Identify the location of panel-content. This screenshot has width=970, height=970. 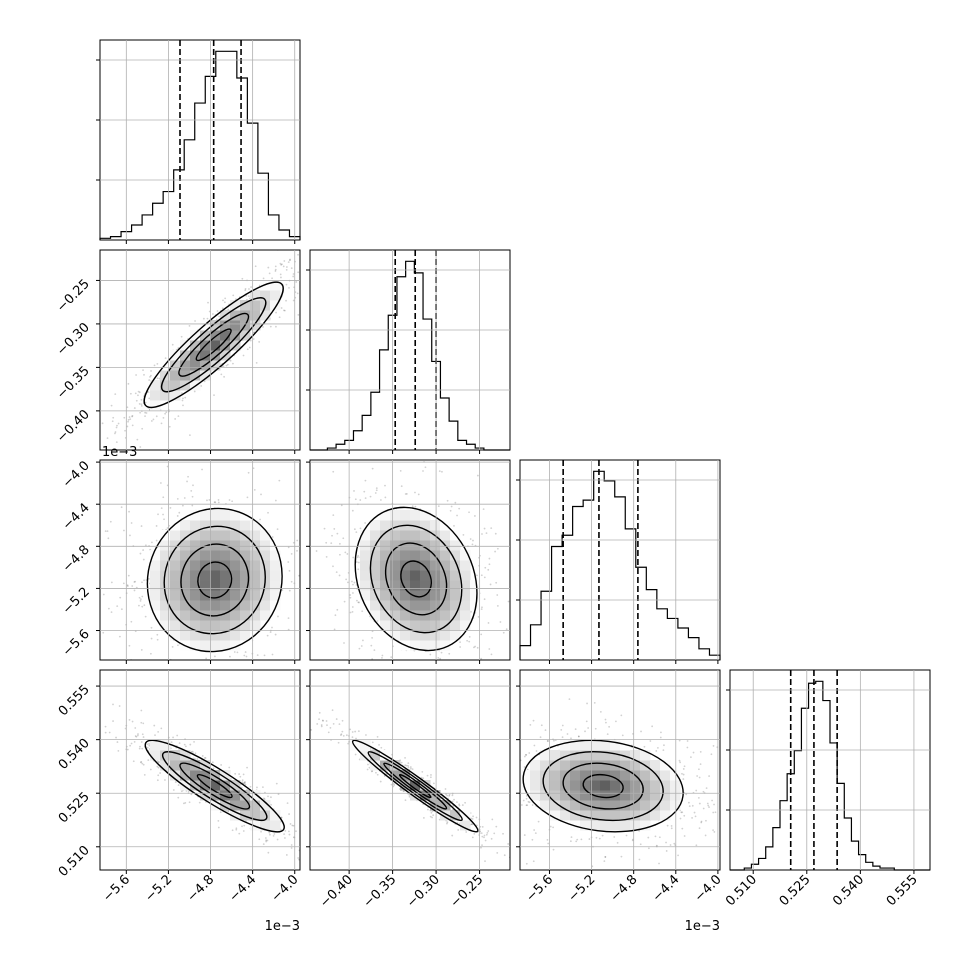
(406, 782).